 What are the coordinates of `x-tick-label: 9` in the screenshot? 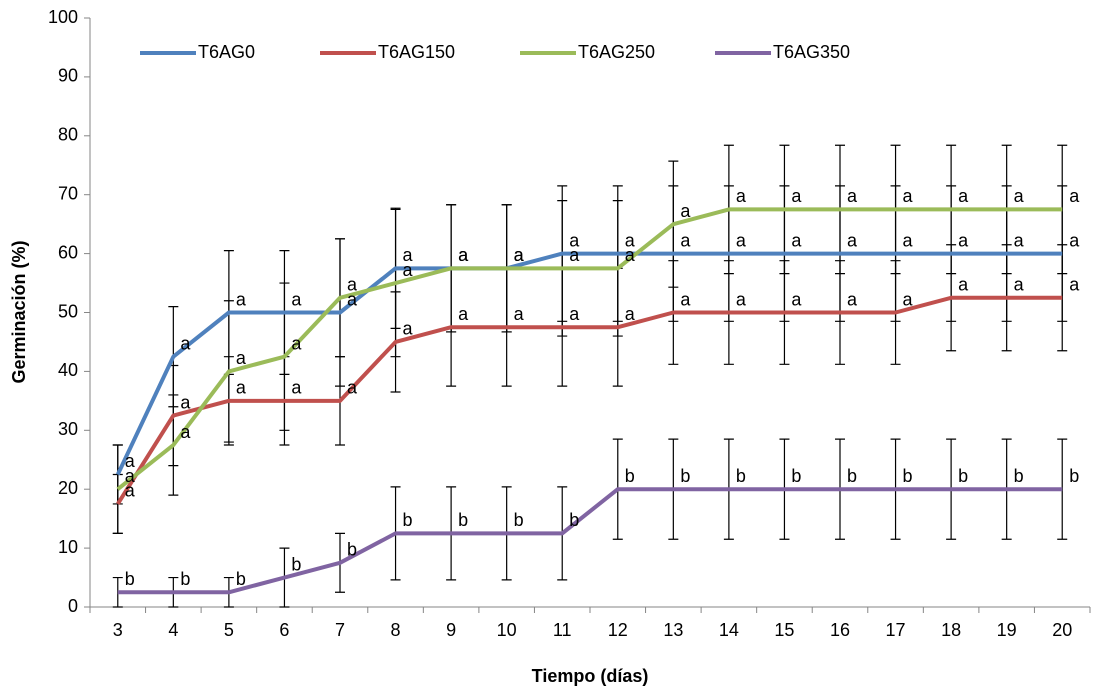 It's located at (451, 630).